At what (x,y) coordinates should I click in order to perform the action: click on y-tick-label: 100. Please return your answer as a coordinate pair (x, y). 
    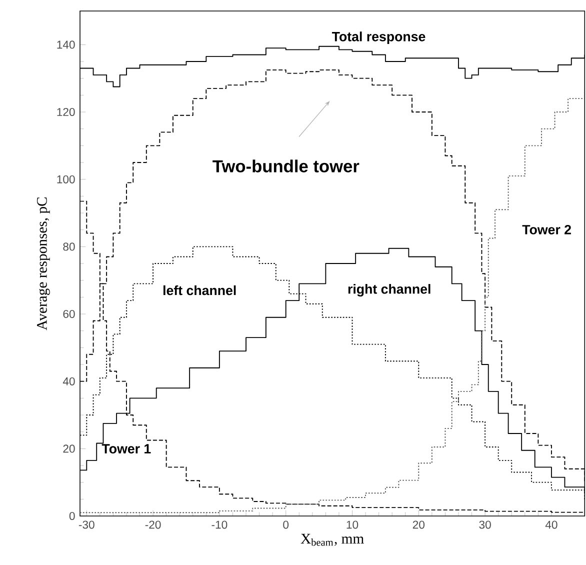
    Looking at the image, I should click on (66, 179).